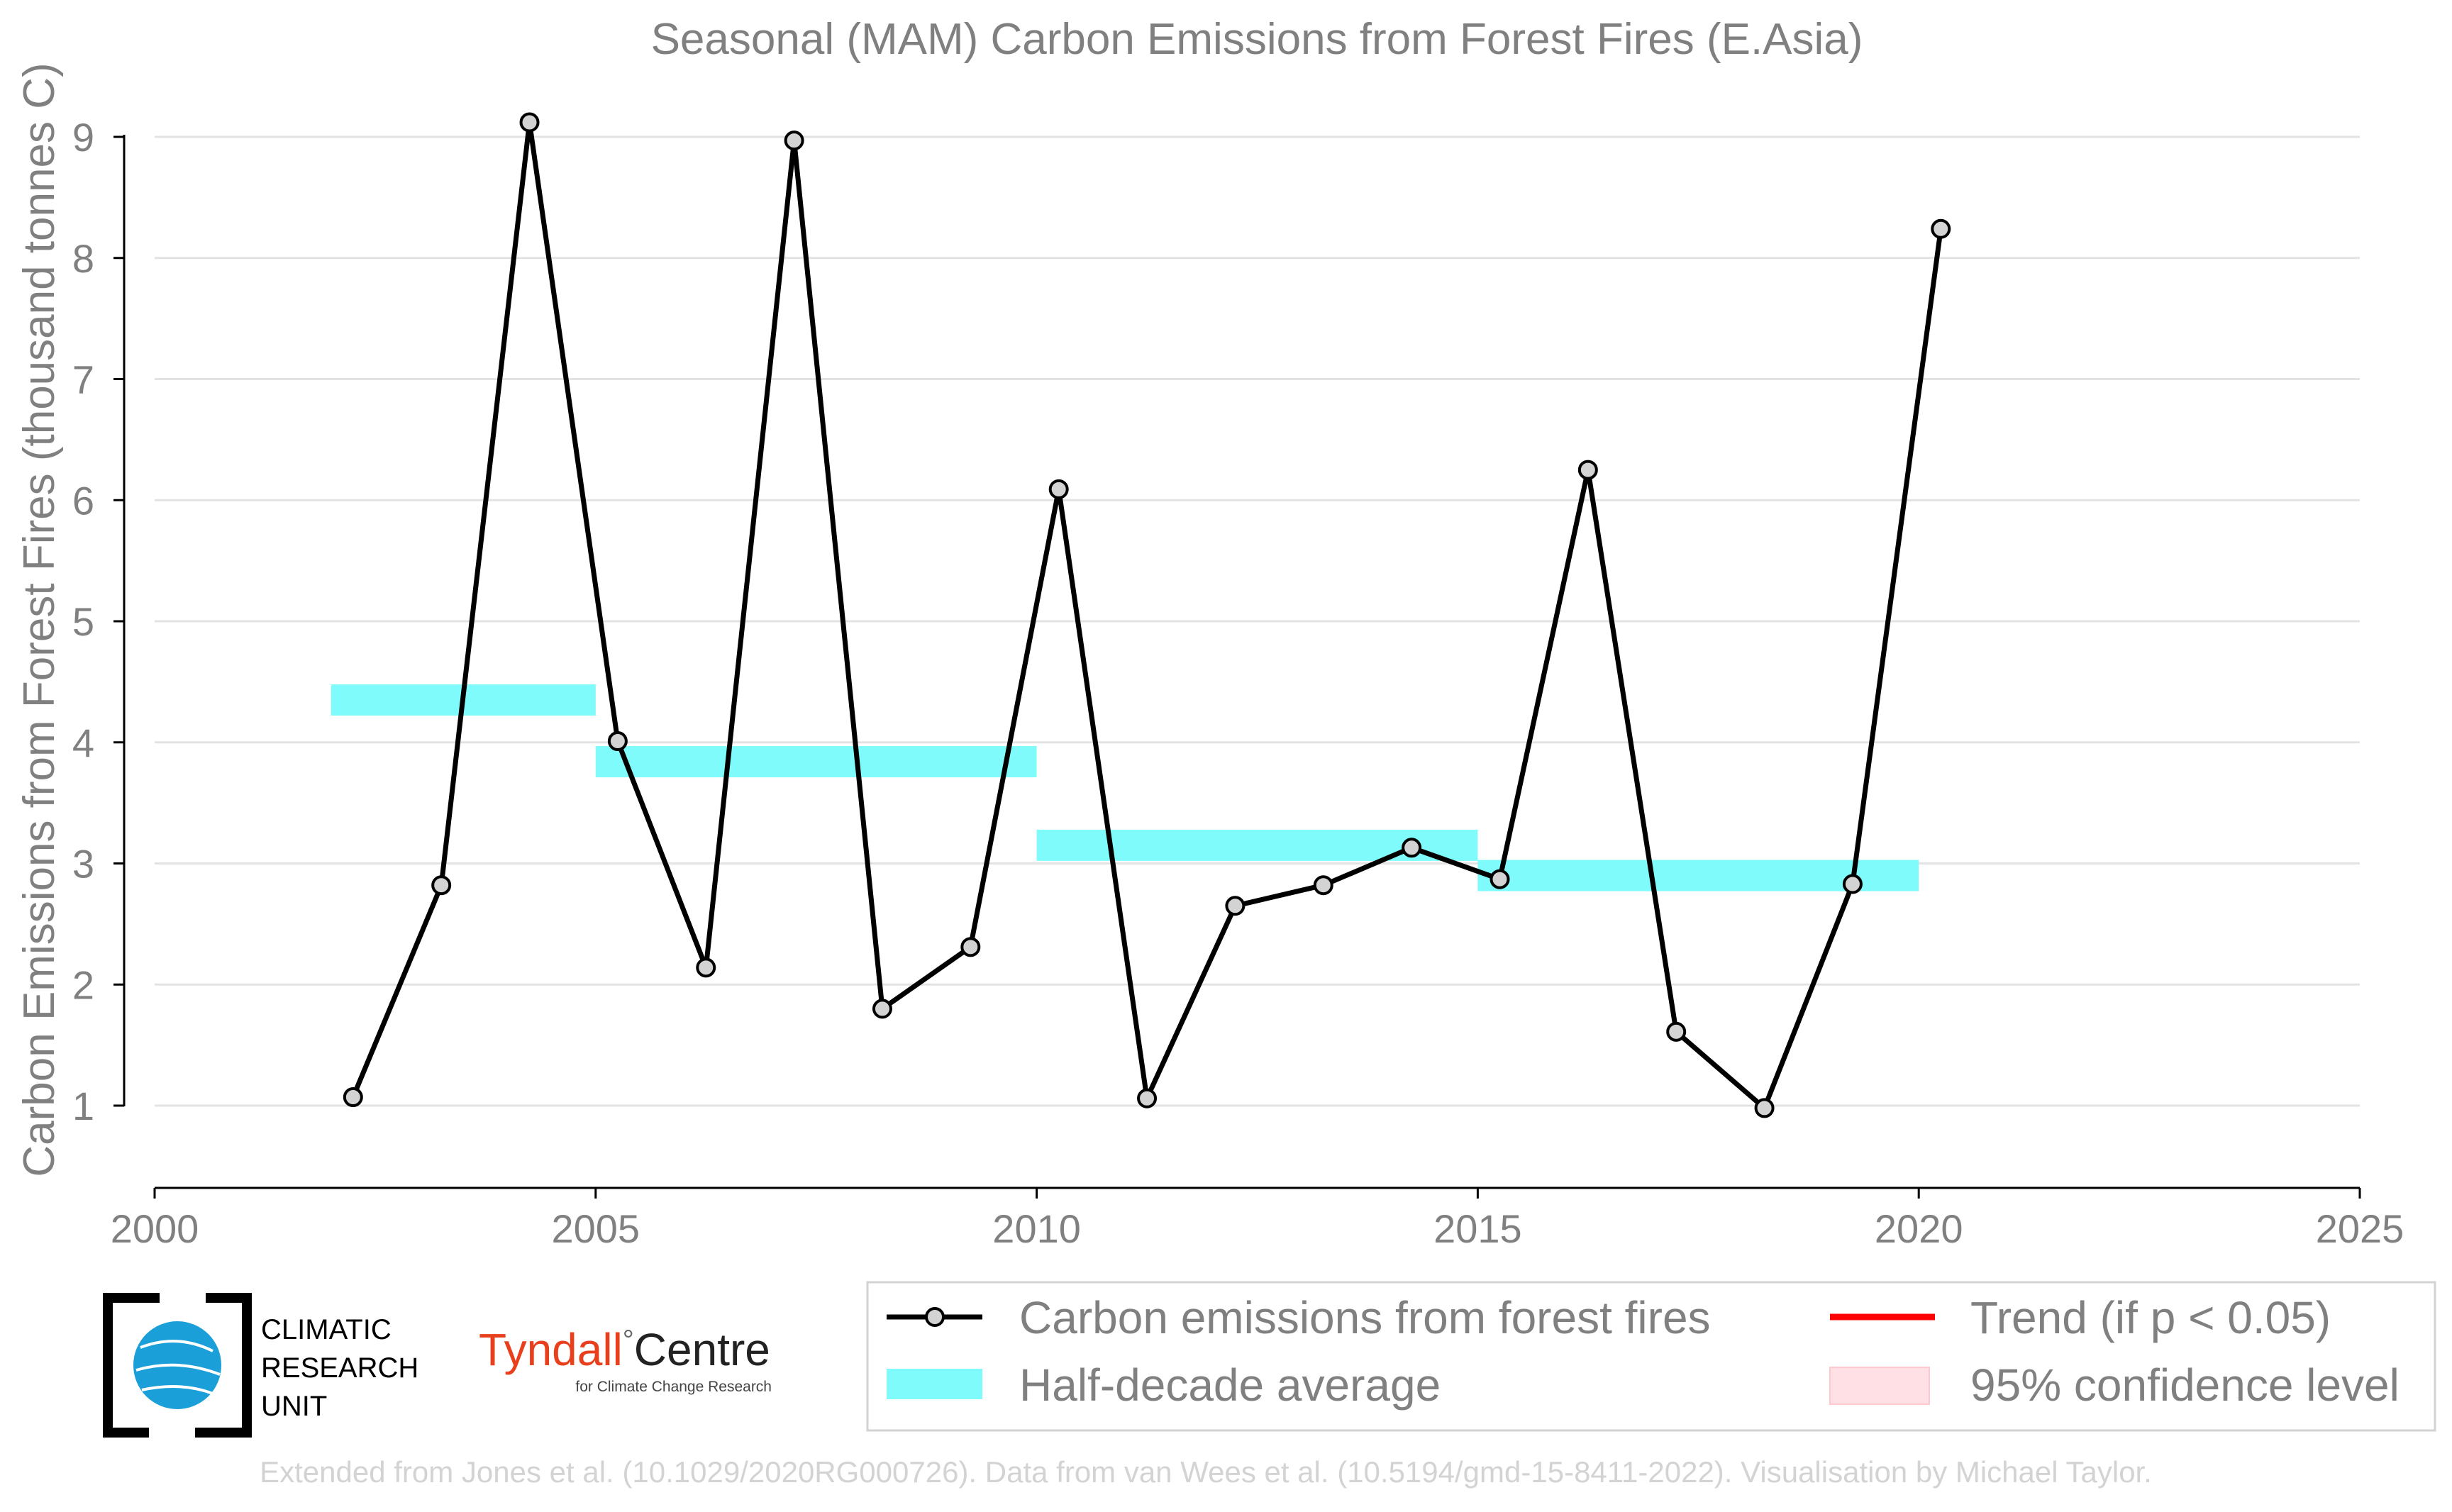 This screenshot has height=1512, width=2452. What do you see at coordinates (260, 1365) in the screenshot?
I see `cru-logo: CLIMATIC RESEARCH UNIT` at bounding box center [260, 1365].